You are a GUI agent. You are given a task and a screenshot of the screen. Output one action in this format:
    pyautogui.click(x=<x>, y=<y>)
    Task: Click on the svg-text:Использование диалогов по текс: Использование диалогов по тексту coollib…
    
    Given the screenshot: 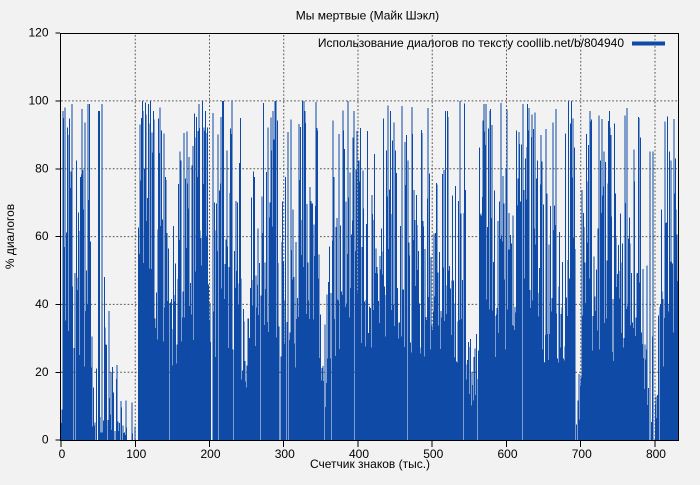 What is the action you would take?
    pyautogui.click(x=471, y=43)
    